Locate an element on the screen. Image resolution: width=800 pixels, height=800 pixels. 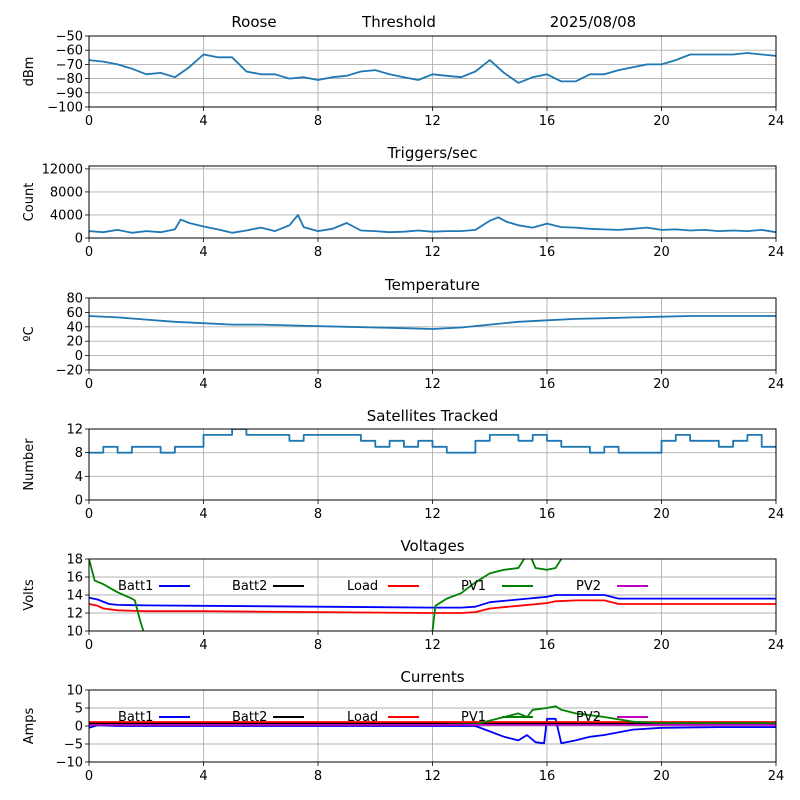
y-axis-label: Amps is located at coordinates (29, 725).